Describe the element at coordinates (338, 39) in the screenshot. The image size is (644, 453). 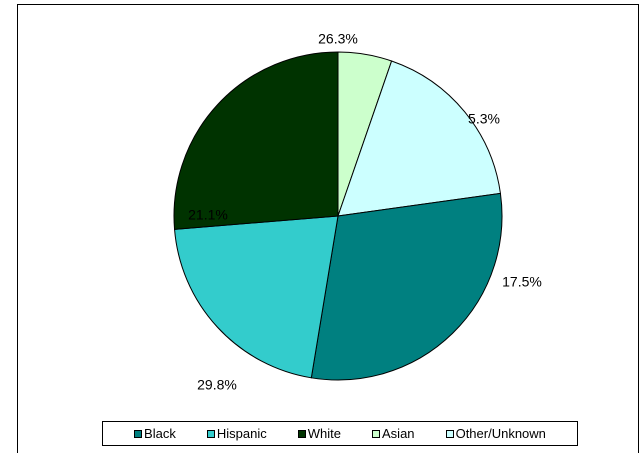
I see `slice-label-white: 26.3%` at that location.